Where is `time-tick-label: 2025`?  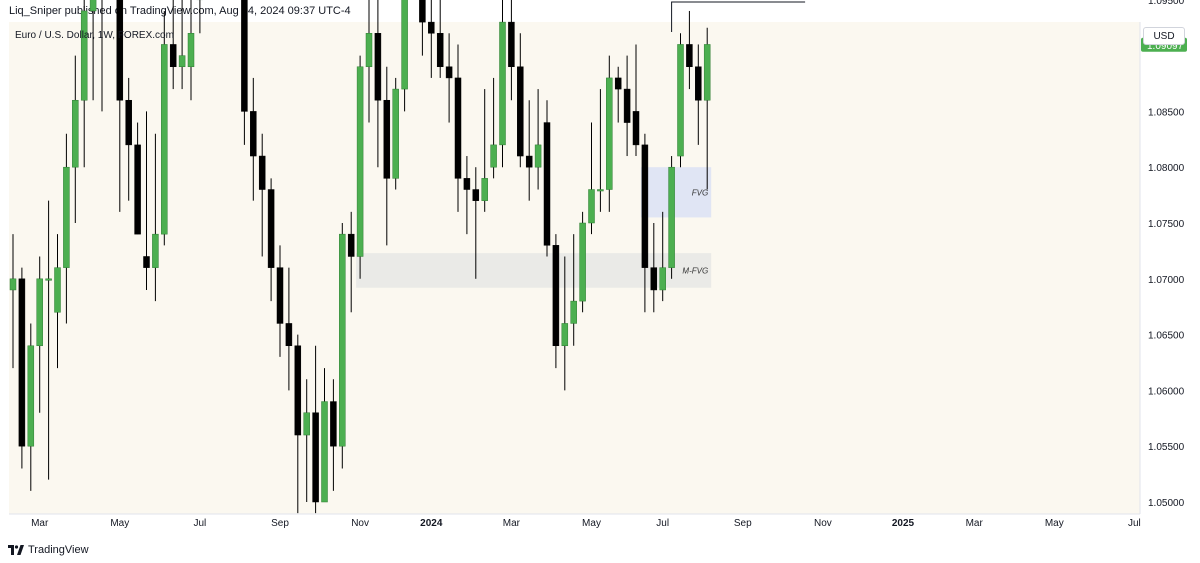 time-tick-label: 2025 is located at coordinates (903, 523).